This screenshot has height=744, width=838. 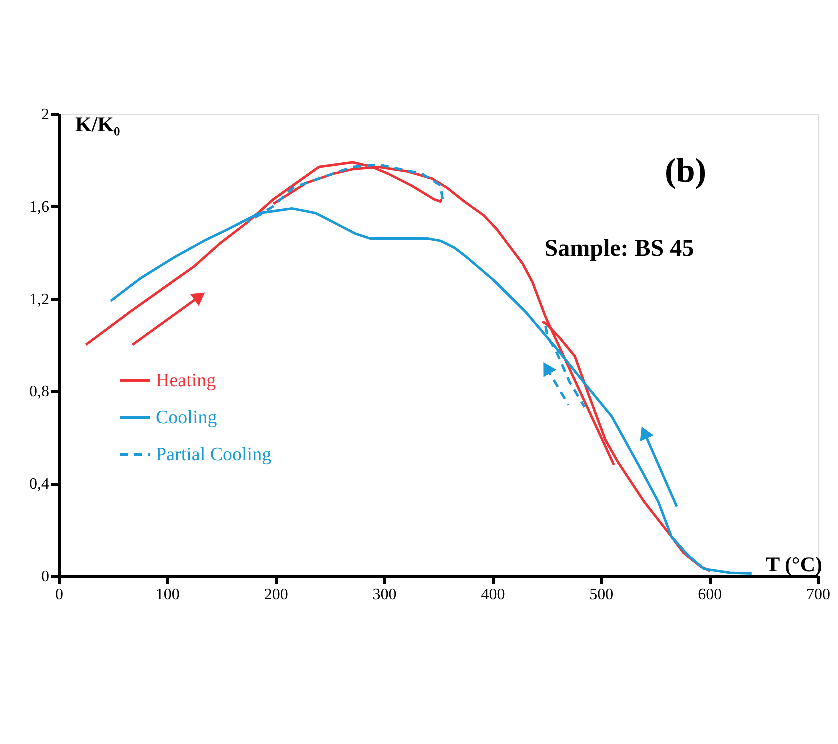 What do you see at coordinates (686, 171) in the screenshot?
I see `annotation: (b)` at bounding box center [686, 171].